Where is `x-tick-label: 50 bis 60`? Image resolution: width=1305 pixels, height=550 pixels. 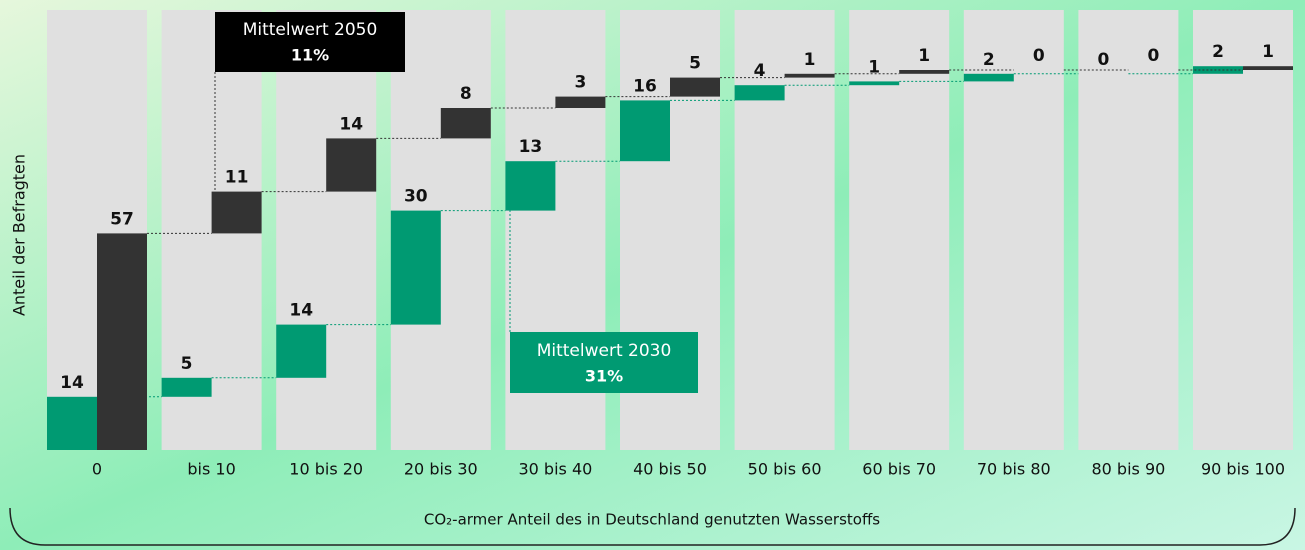
x-tick-label: 50 bis 60 is located at coordinates (785, 469).